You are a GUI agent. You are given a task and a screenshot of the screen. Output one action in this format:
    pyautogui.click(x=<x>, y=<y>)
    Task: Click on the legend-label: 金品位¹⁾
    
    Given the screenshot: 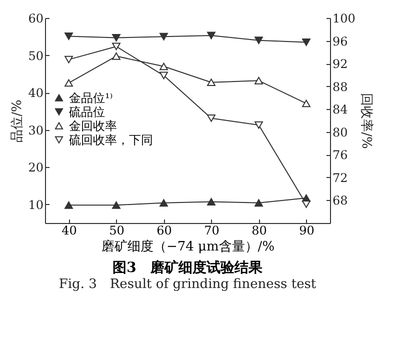 What is the action you would take?
    pyautogui.click(x=91, y=97)
    